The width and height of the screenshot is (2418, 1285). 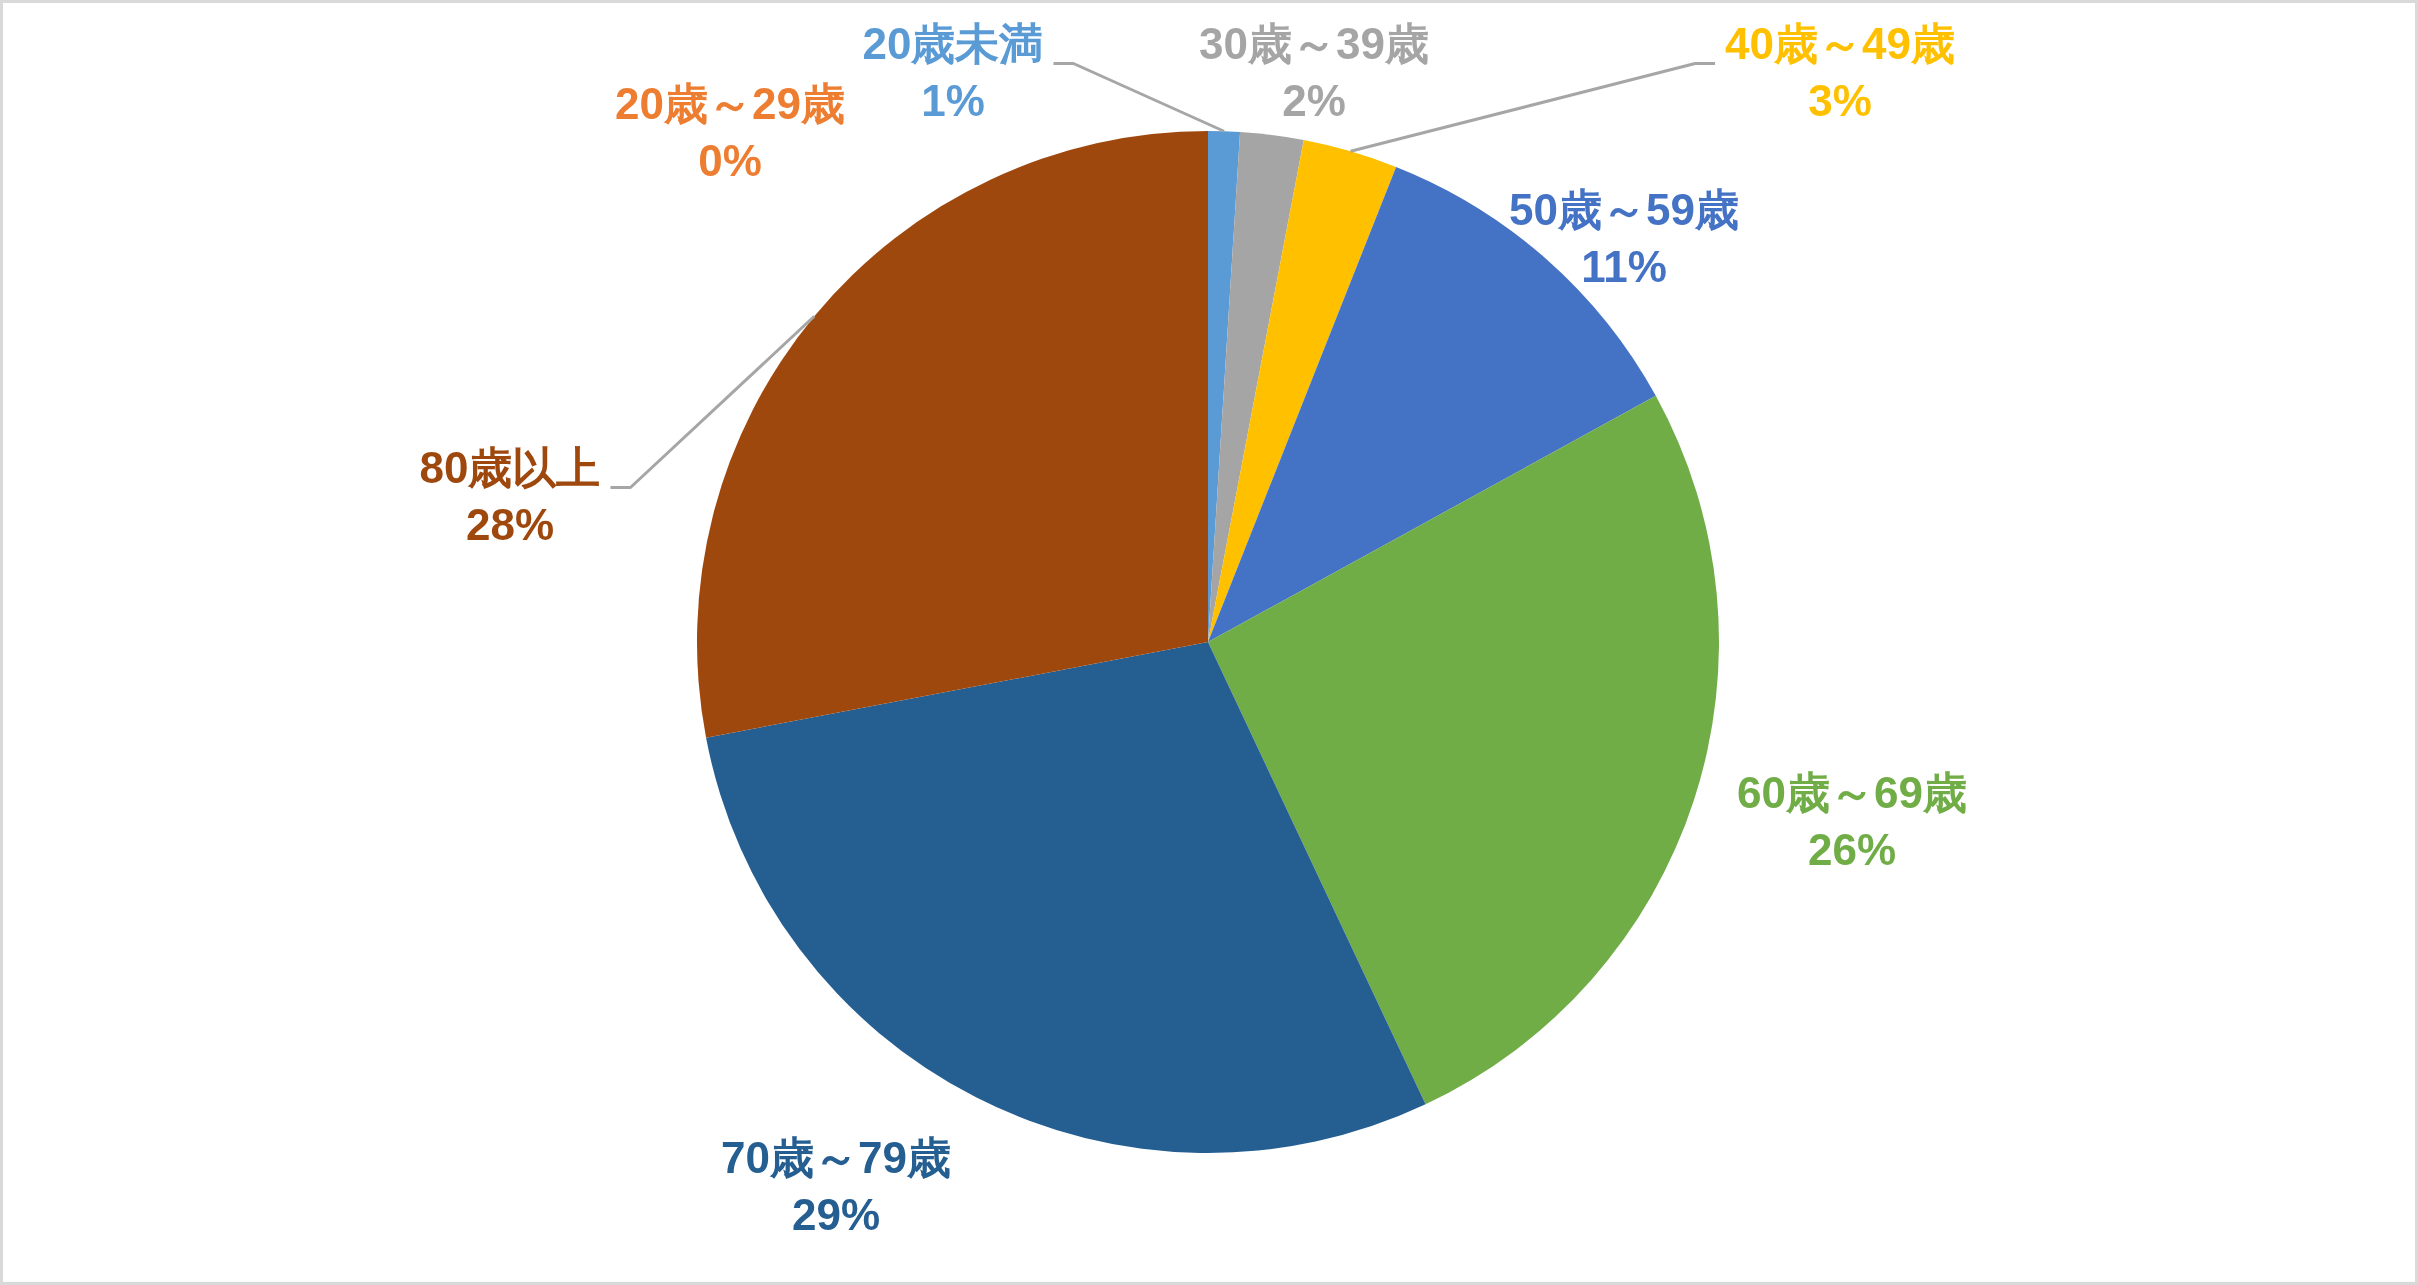 What do you see at coordinates (510, 467) in the screenshot?
I see `slice-label: 80歳以上` at bounding box center [510, 467].